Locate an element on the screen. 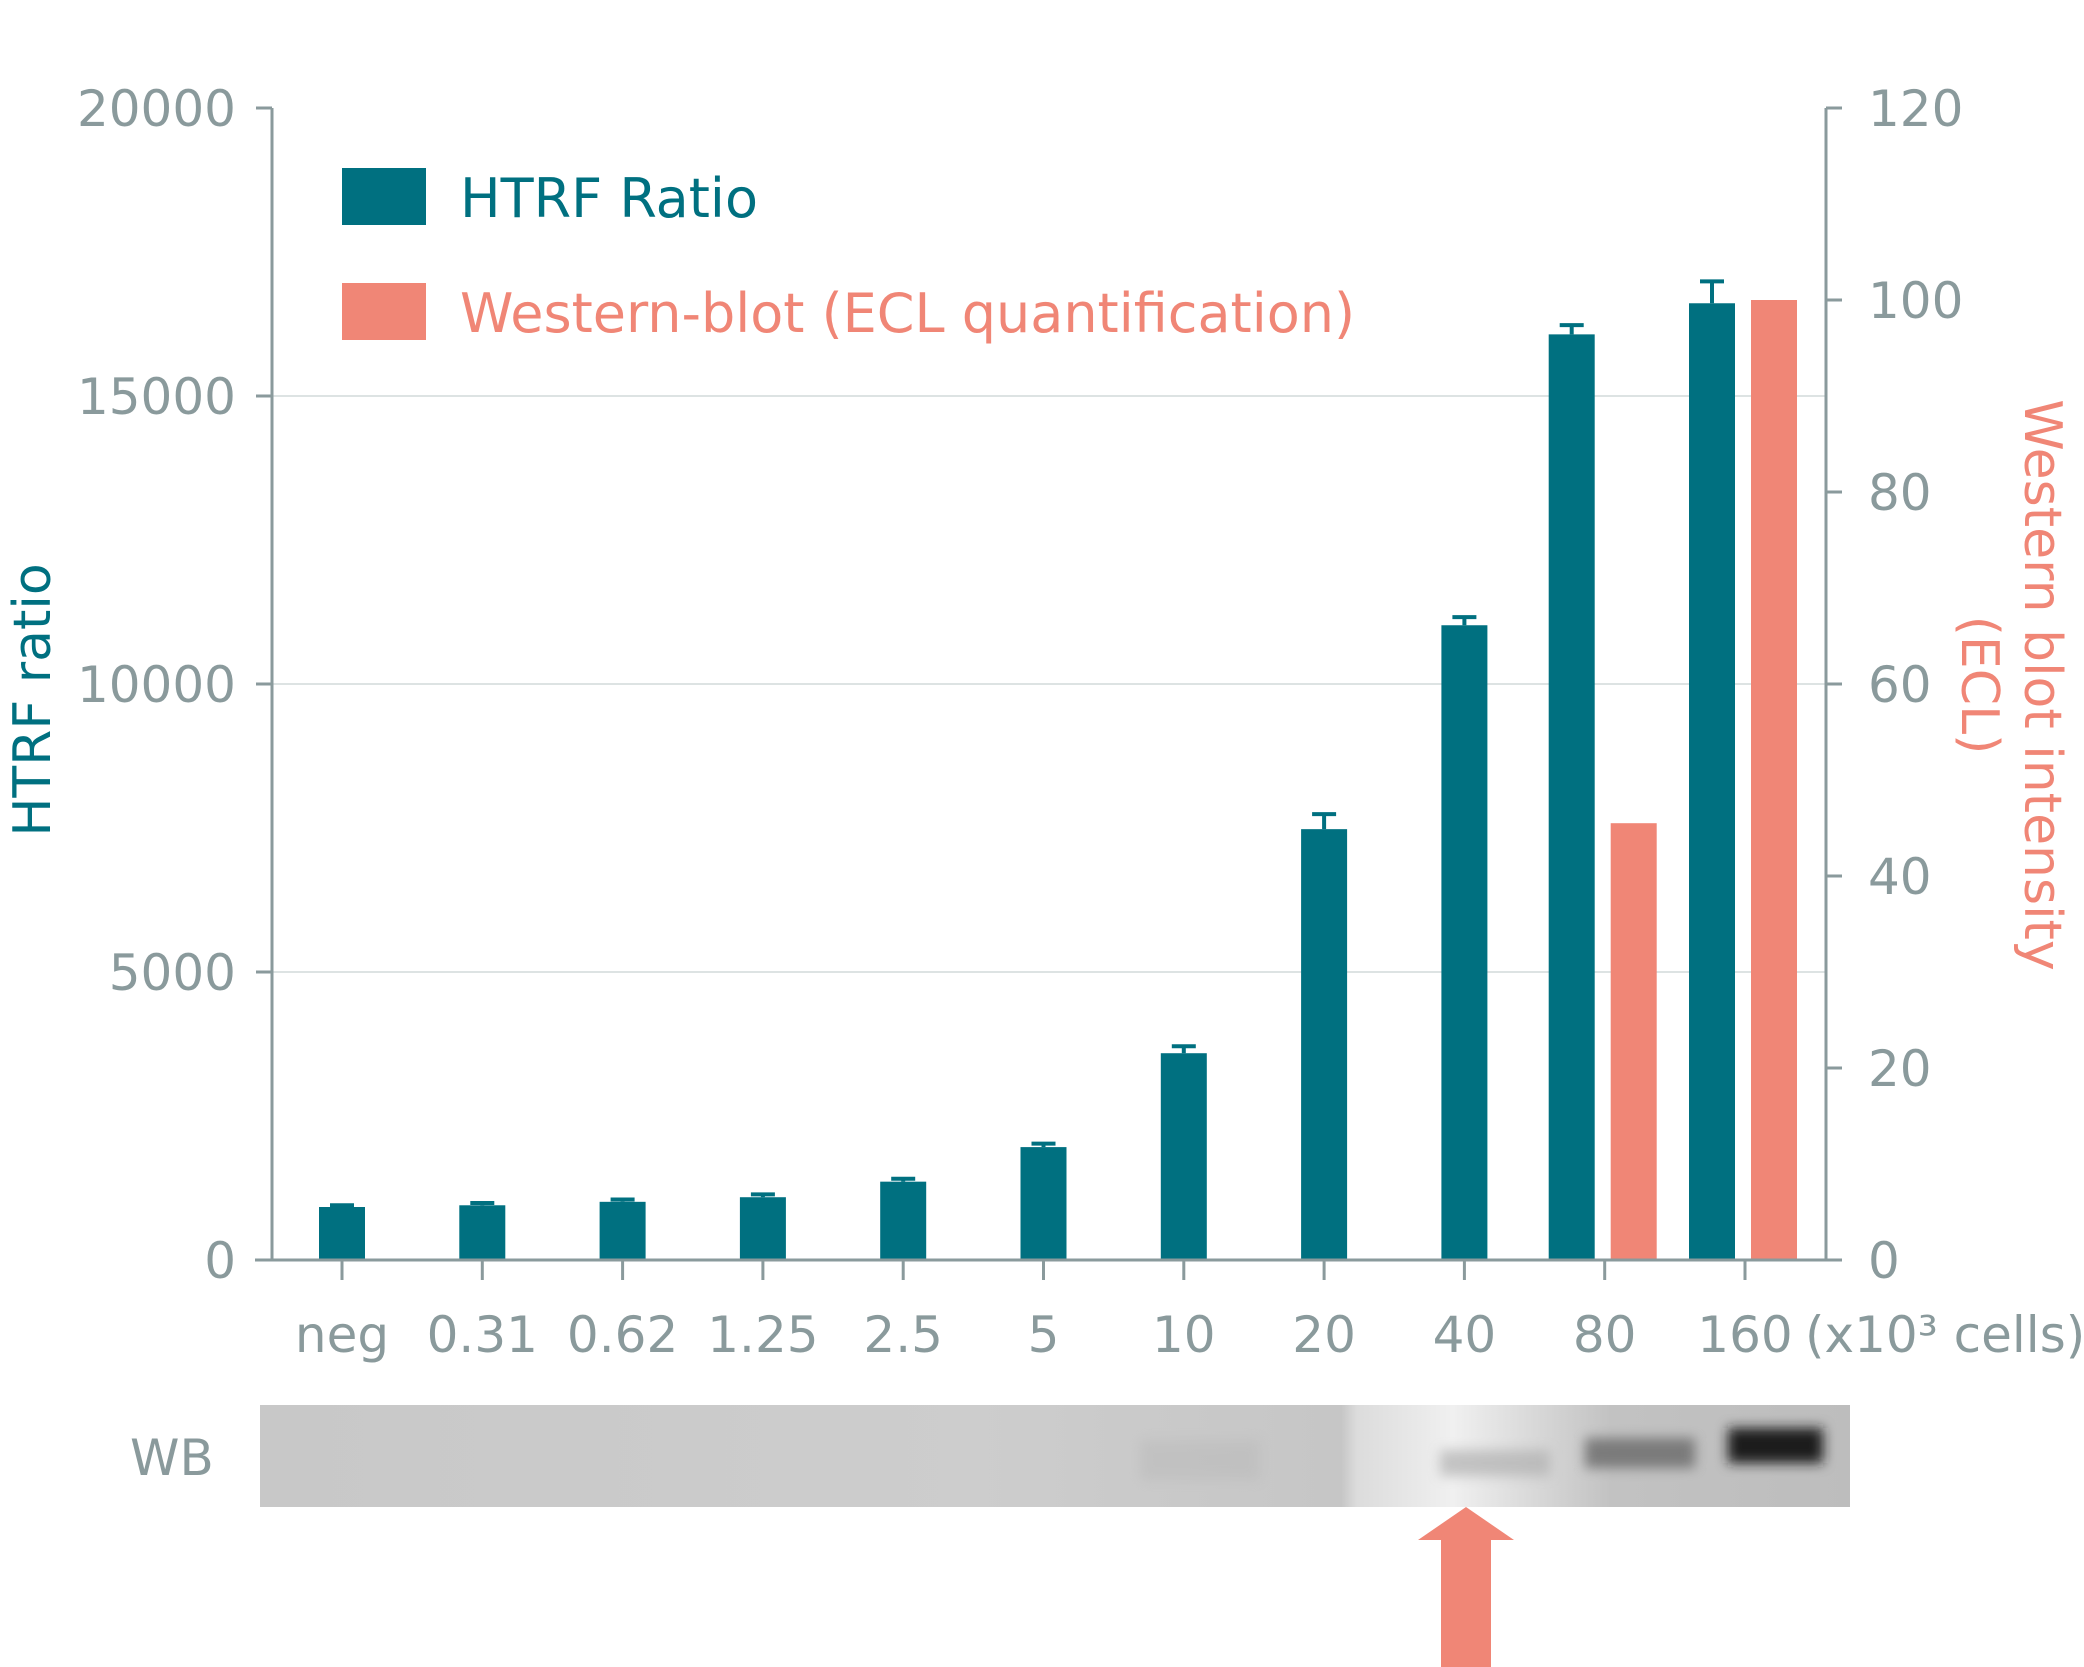  western-blot-strip: WB is located at coordinates (990, 1456).